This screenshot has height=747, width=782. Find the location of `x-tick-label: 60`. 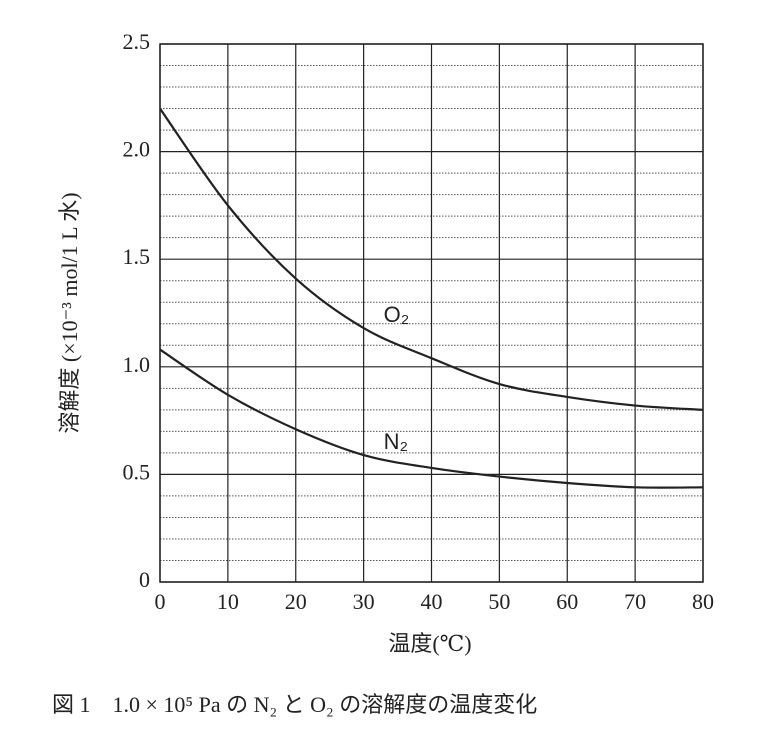

x-tick-label: 60 is located at coordinates (567, 601).